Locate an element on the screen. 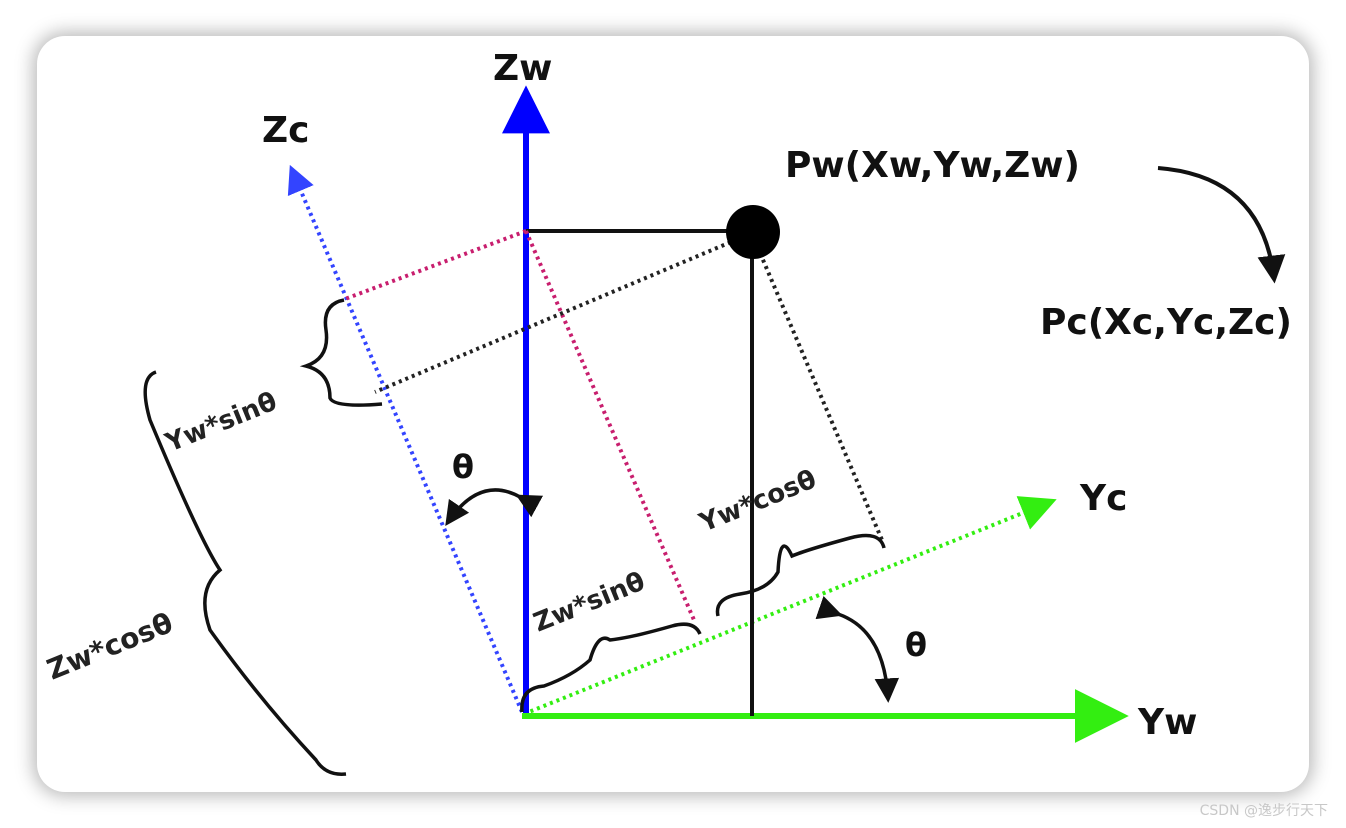  zw-projection-on-yc is located at coordinates (610, 425).